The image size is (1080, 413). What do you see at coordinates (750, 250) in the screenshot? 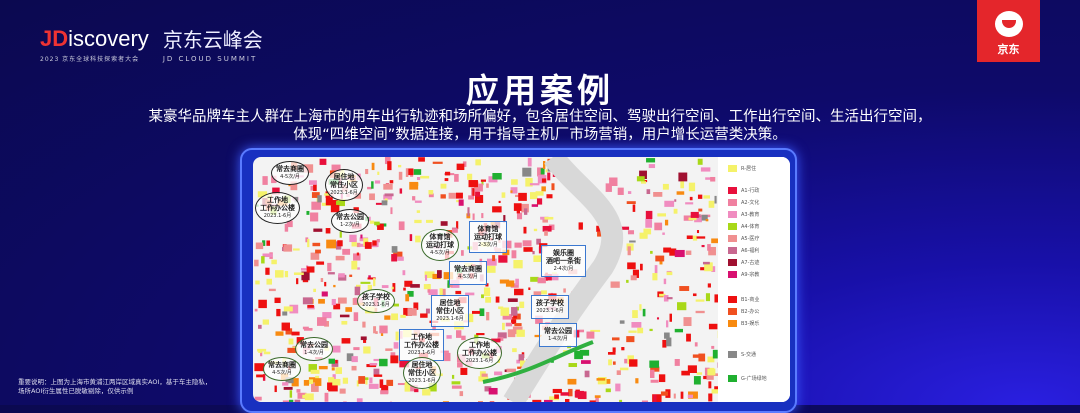
I see `legend-label: A6-福利` at bounding box center [750, 250].